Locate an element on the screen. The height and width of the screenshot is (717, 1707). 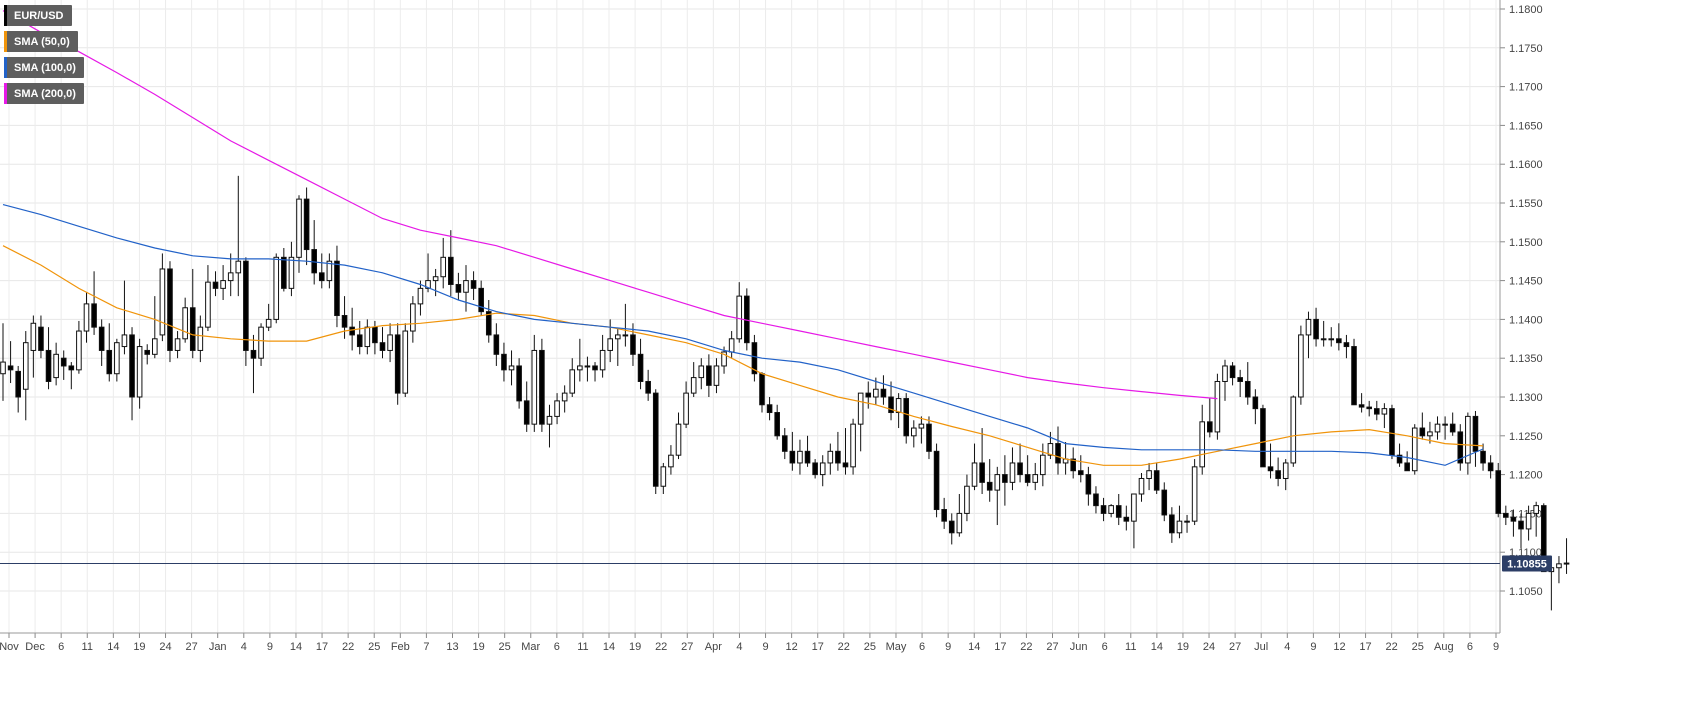
x-tick-label: 12 is located at coordinates (792, 647).